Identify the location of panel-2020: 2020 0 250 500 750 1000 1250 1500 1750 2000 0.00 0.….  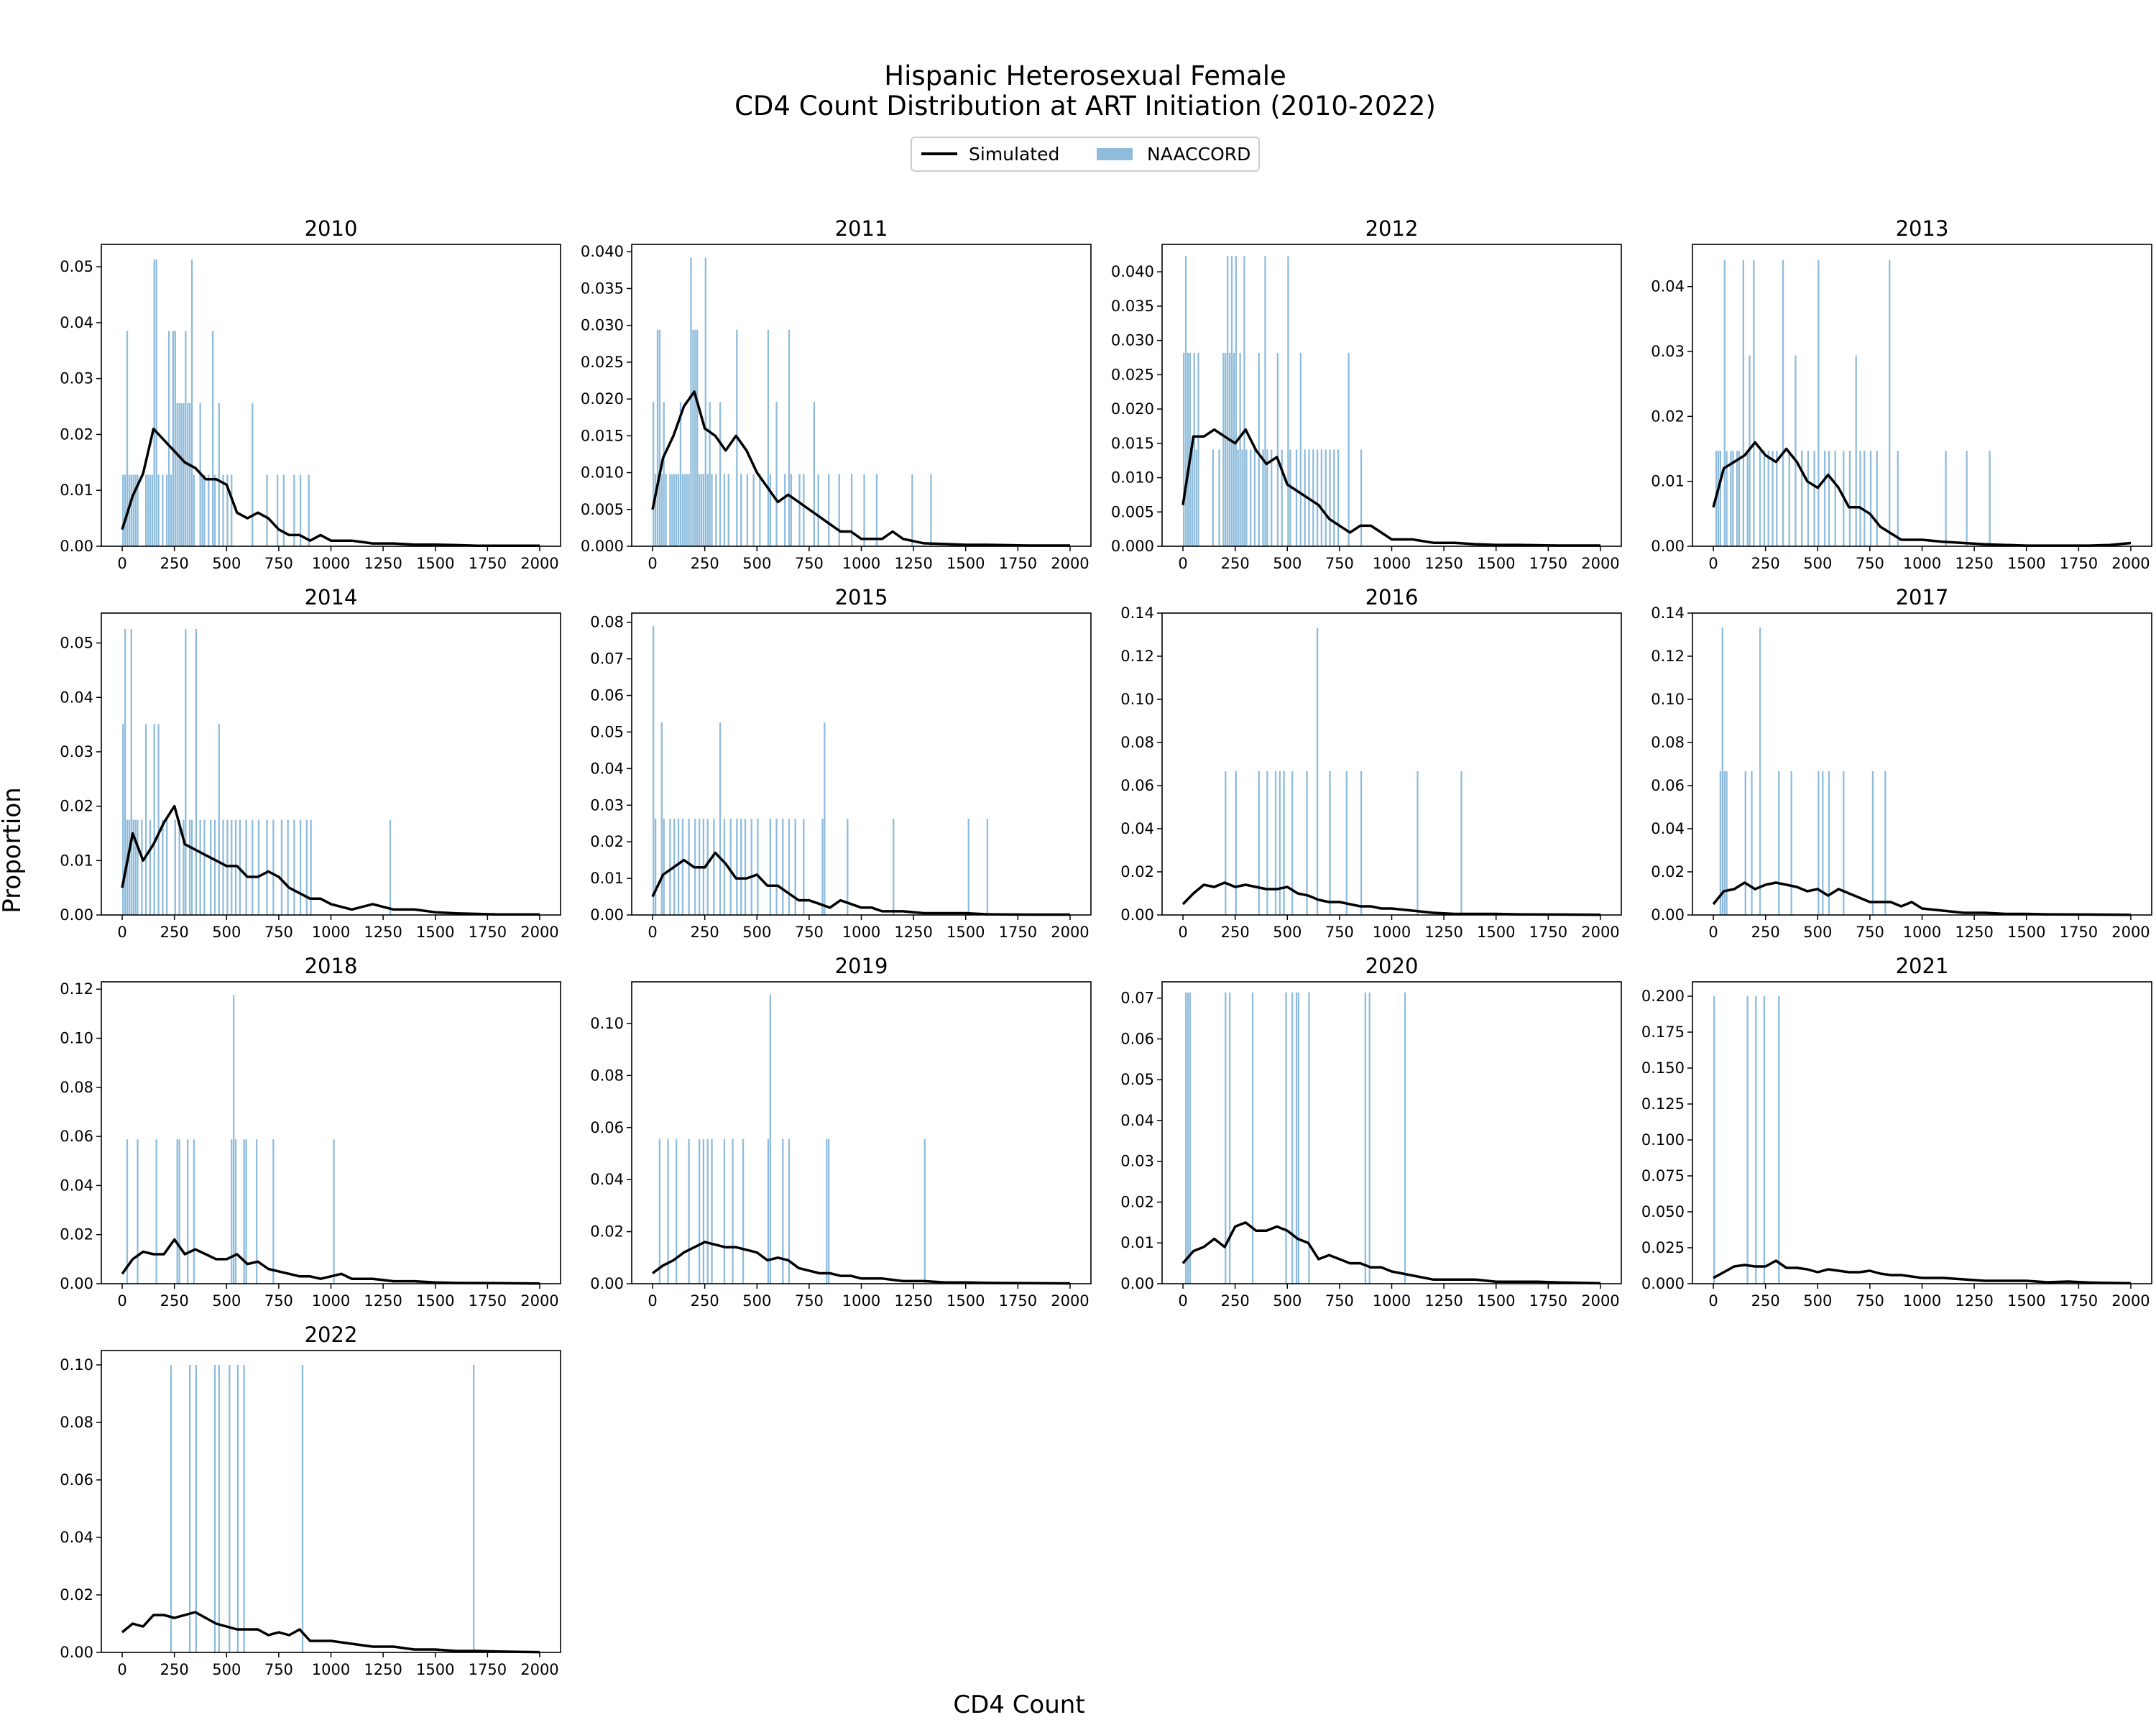
(1371, 1132).